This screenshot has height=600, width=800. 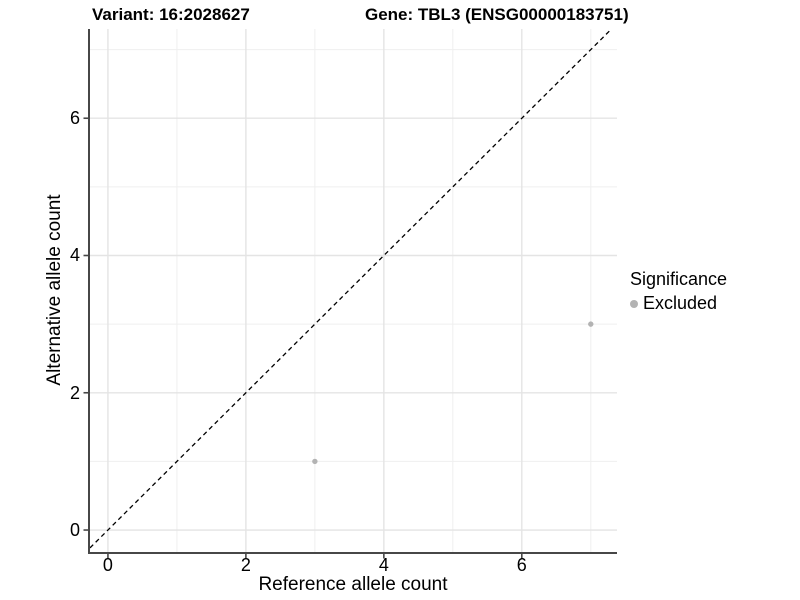 What do you see at coordinates (353, 584) in the screenshot?
I see `x-axis-title: Reference allele count` at bounding box center [353, 584].